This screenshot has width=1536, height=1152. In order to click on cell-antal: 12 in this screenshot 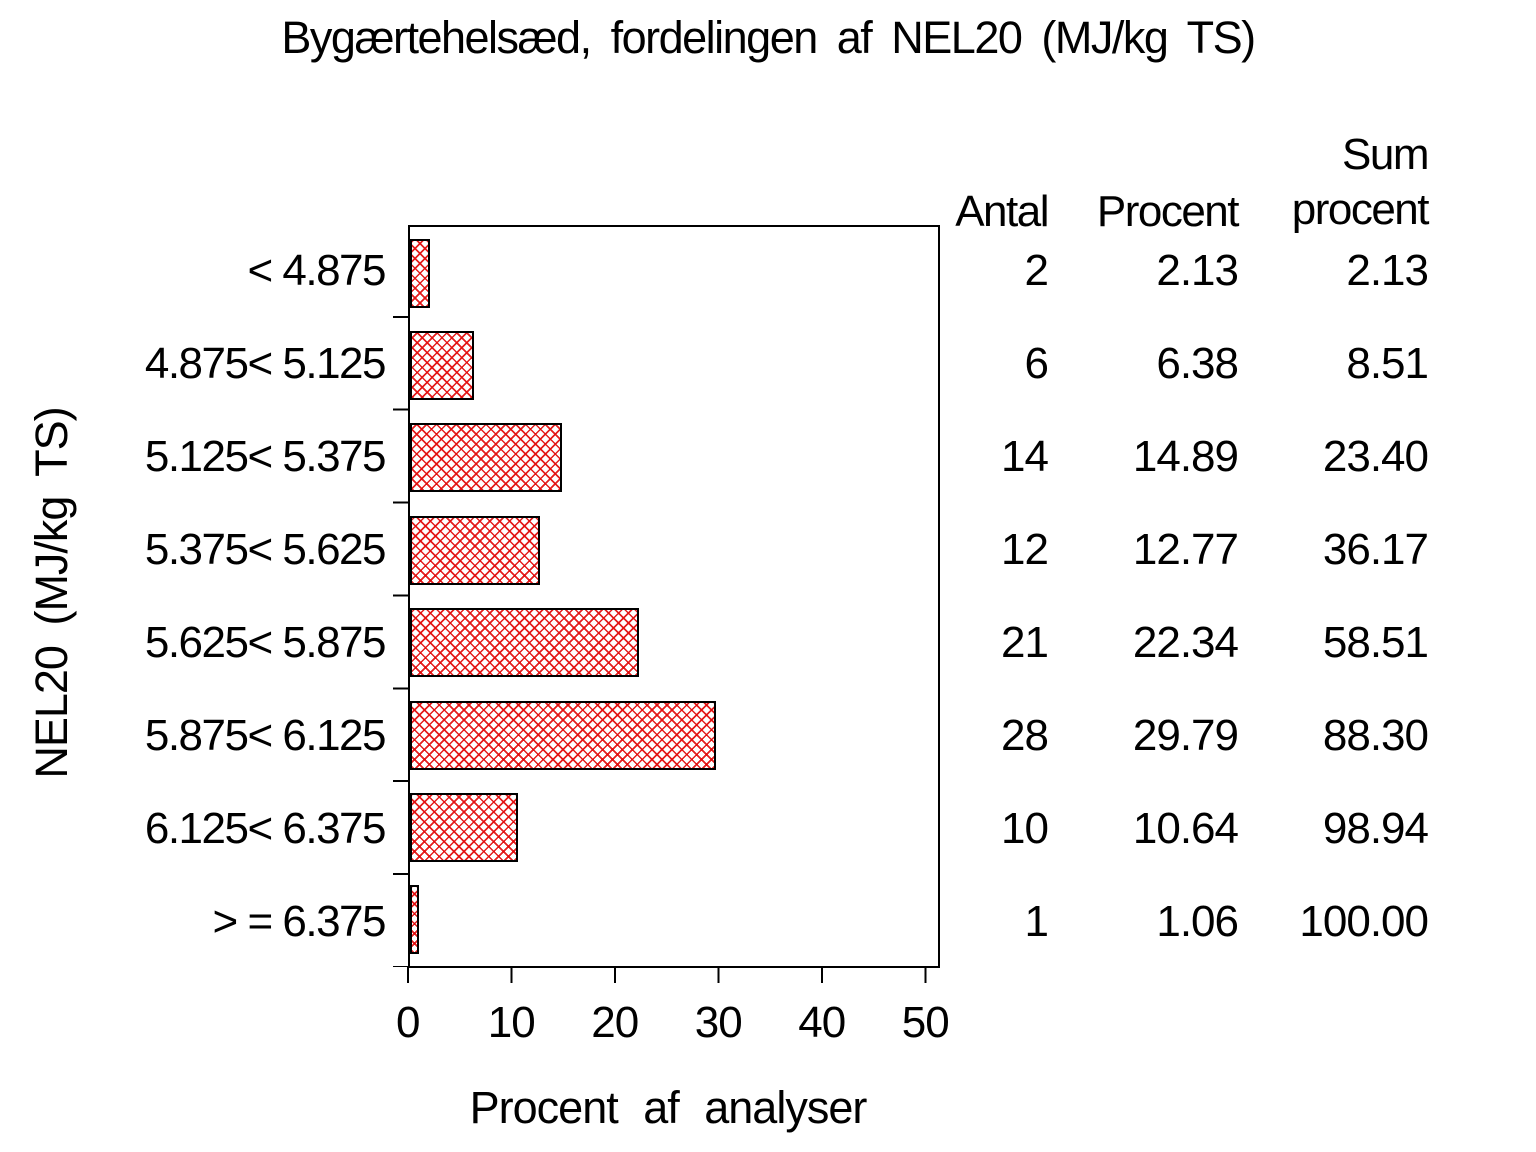, I will do `click(1025, 550)`.